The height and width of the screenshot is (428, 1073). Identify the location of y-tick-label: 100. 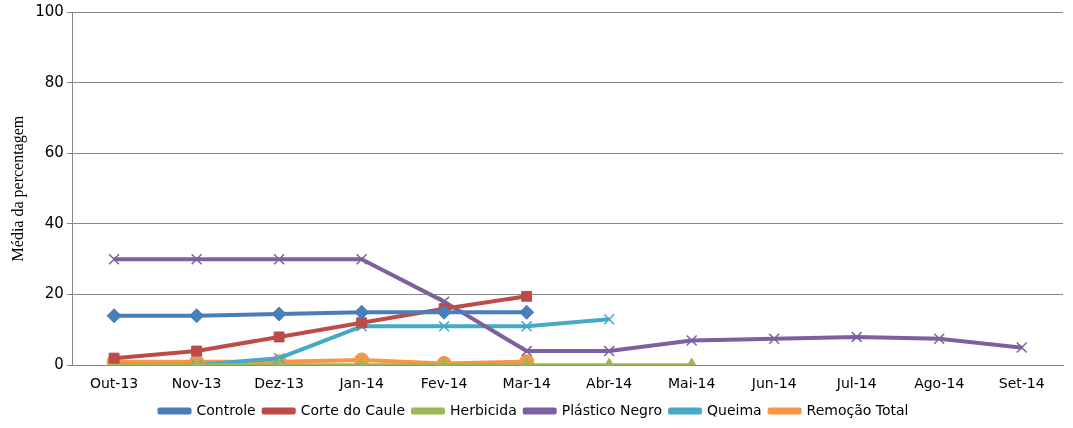
(49, 10).